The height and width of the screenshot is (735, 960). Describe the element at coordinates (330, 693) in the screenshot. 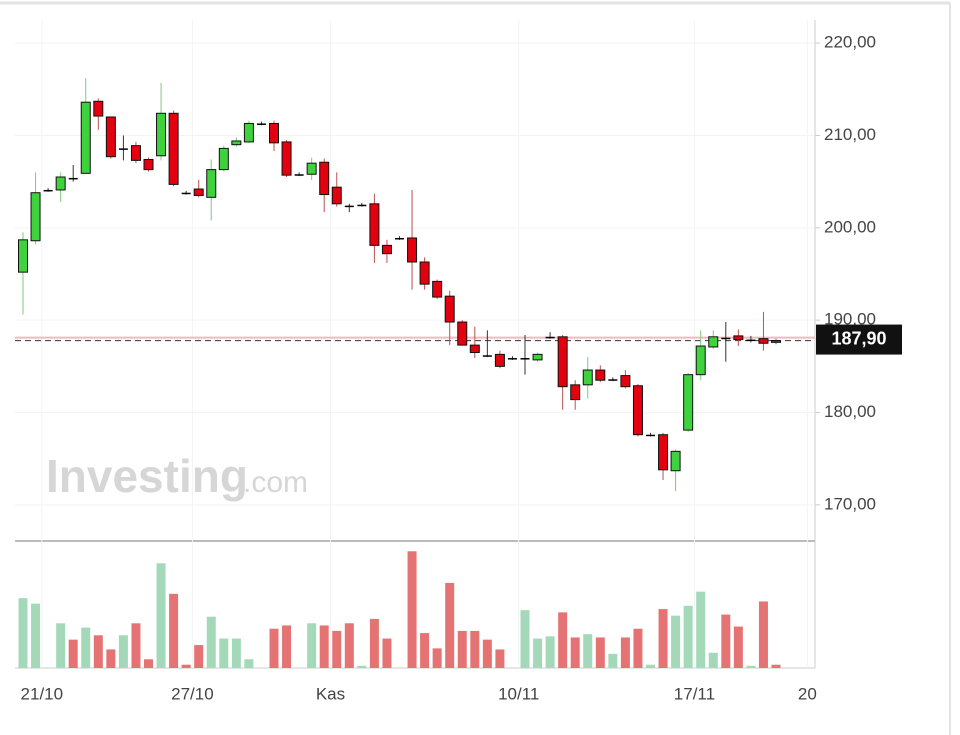

I see `x-tick-label: Kas` at that location.